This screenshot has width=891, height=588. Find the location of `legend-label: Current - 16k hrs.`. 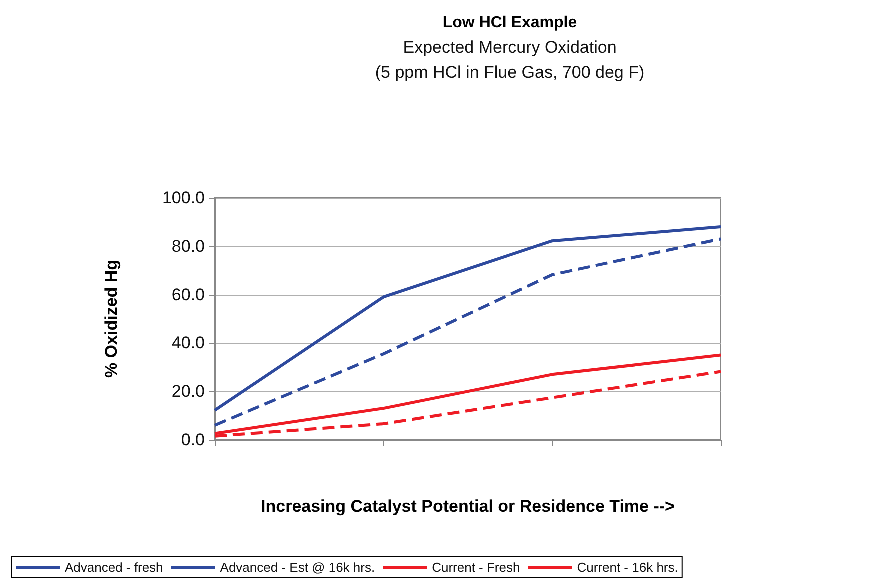

legend-label: Current - 16k hrs. is located at coordinates (627, 567).